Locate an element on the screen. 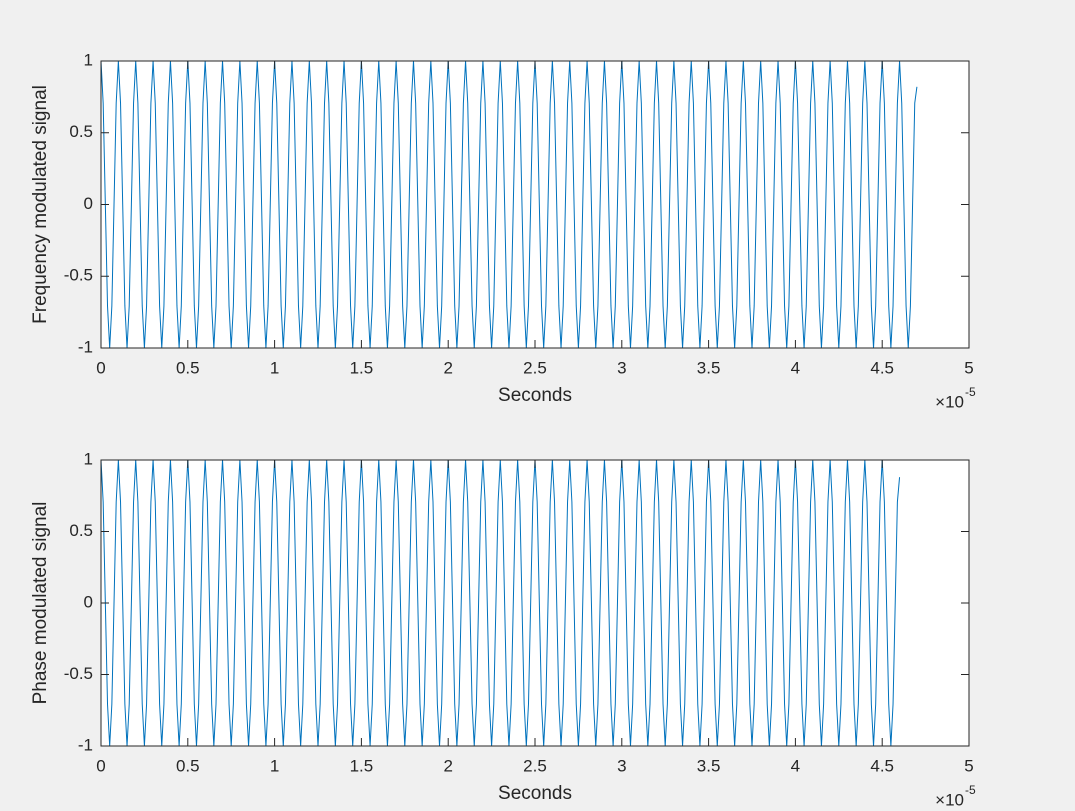 The image size is (1075, 811). y-axis-label: Frequency modulated signal is located at coordinates (40, 204).